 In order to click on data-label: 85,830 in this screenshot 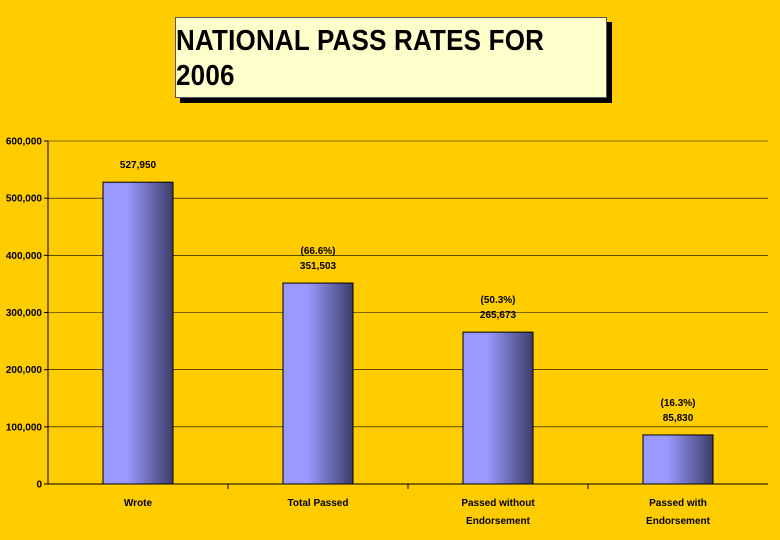, I will do `click(678, 418)`.